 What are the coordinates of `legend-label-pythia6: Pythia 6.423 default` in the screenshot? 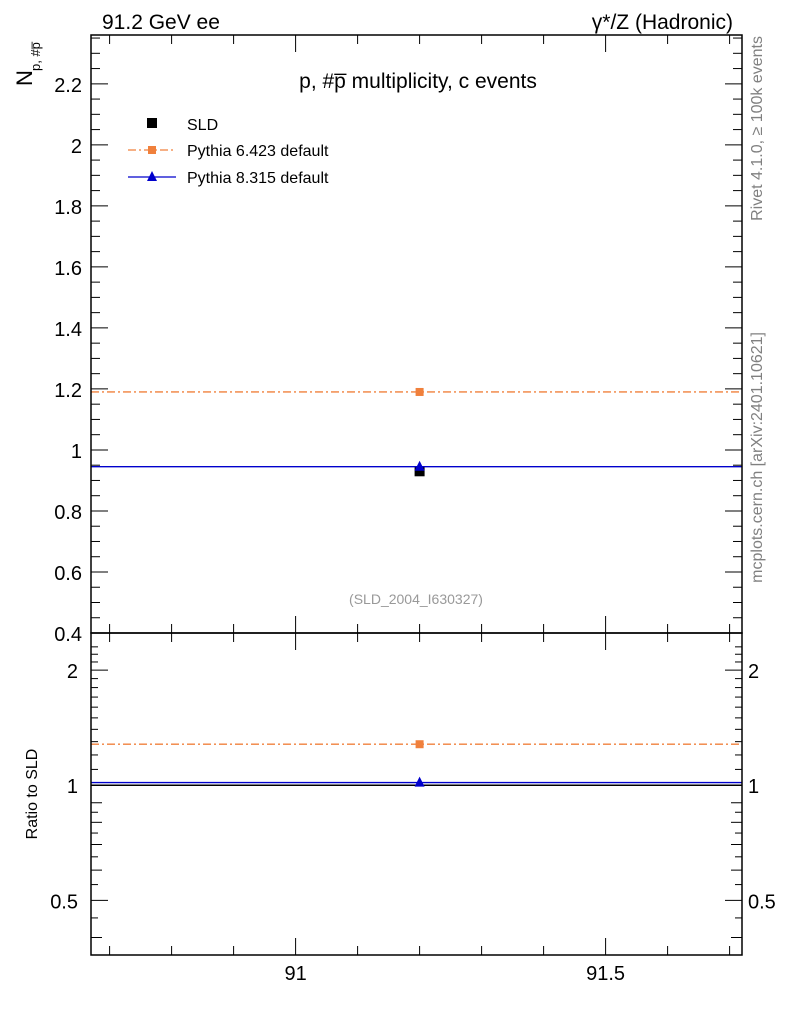 It's located at (258, 151).